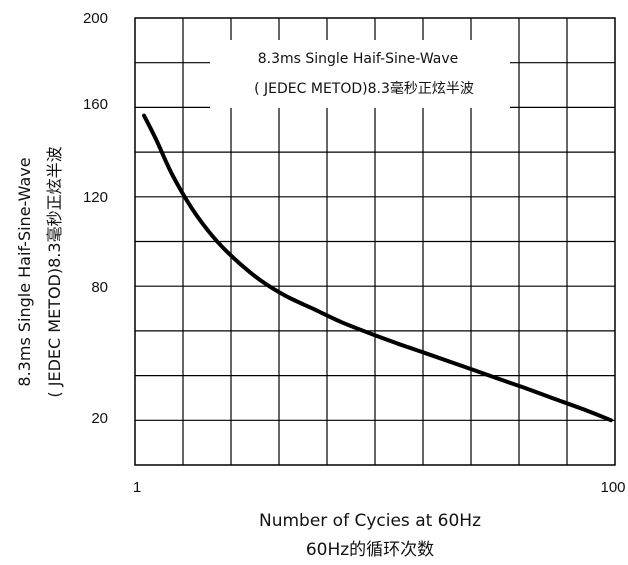 The image size is (628, 565). What do you see at coordinates (137, 487) in the screenshot?
I see `x-tick-label: 1` at bounding box center [137, 487].